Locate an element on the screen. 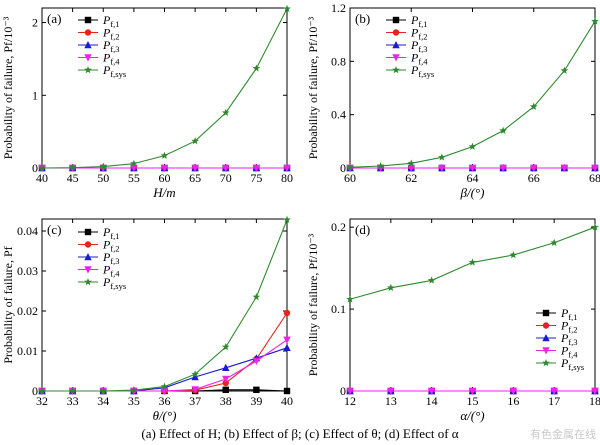 The image size is (600, 445). legend-label: Pf,2 is located at coordinates (419, 34).